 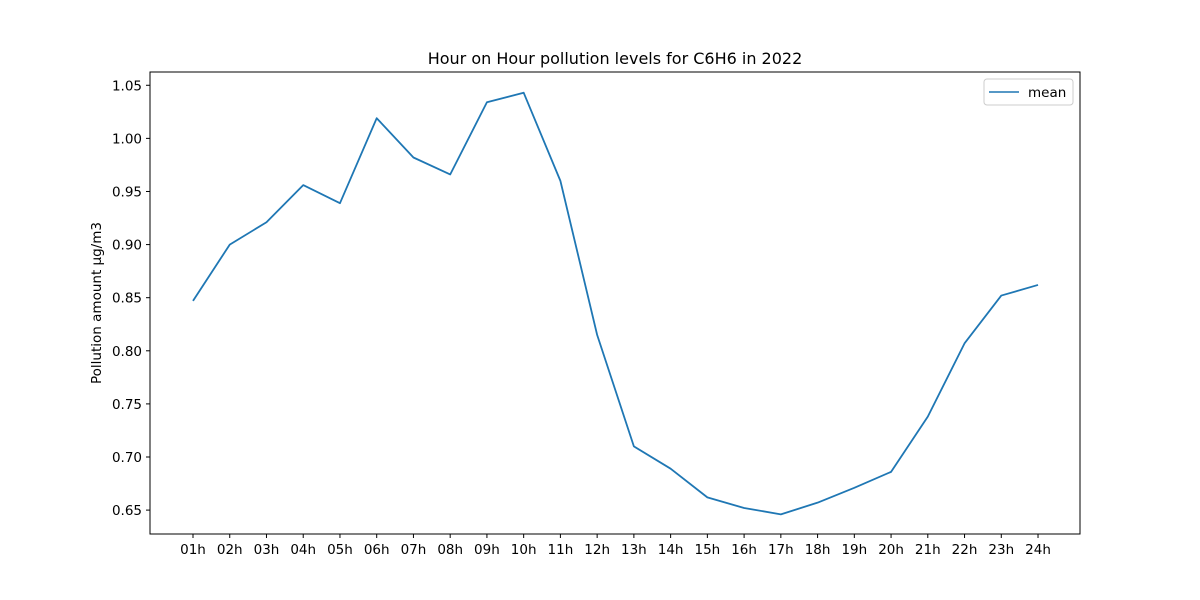 I want to click on y-tick-label: 0.80, so click(x=127, y=352).